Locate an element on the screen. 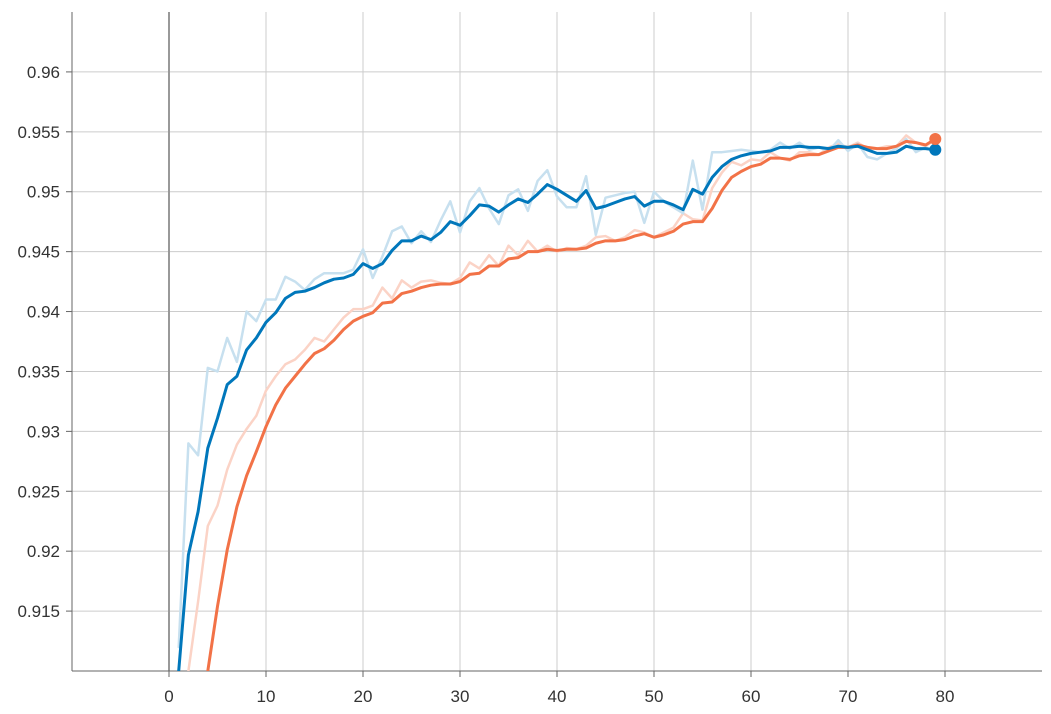  y-tick-label: 0.96 is located at coordinates (43, 72).